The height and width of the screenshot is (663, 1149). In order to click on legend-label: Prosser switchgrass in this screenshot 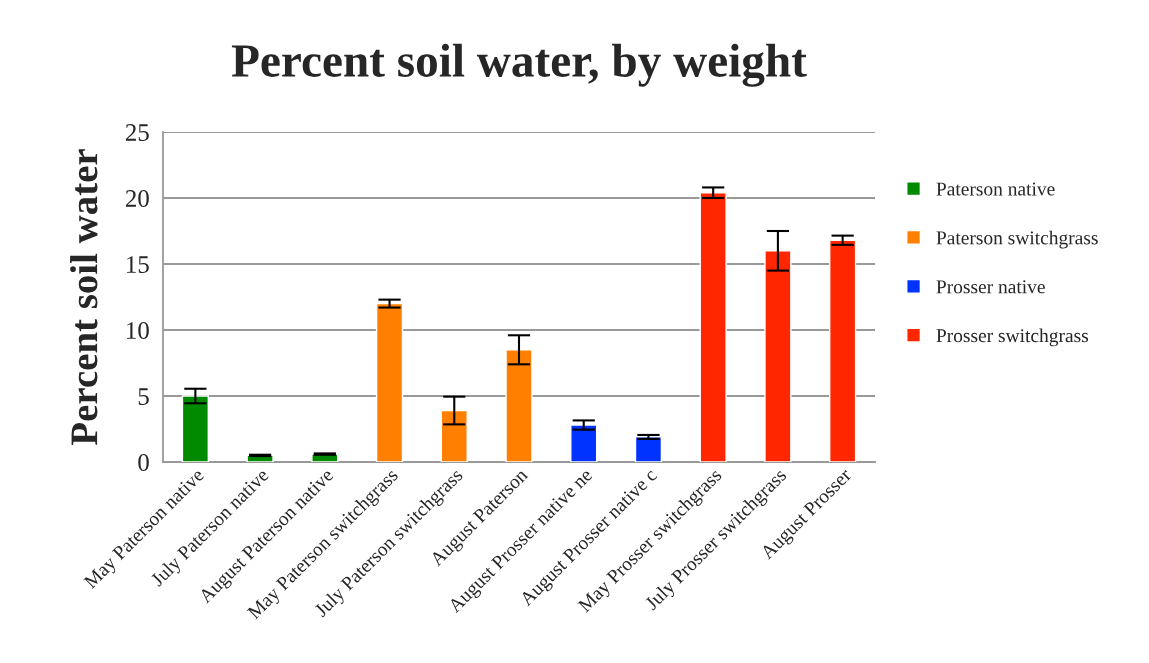, I will do `click(1012, 337)`.